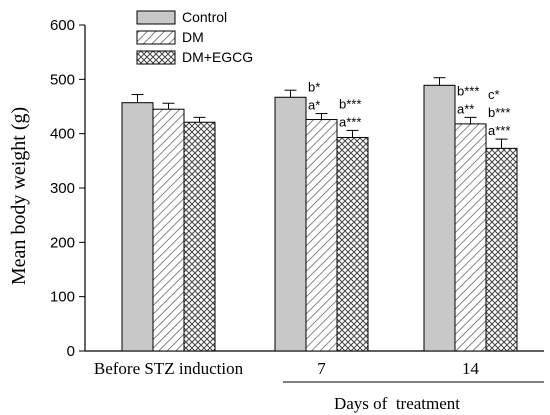 The image size is (550, 415). I want to click on x-axis-title: Days of treatment, so click(397, 403).